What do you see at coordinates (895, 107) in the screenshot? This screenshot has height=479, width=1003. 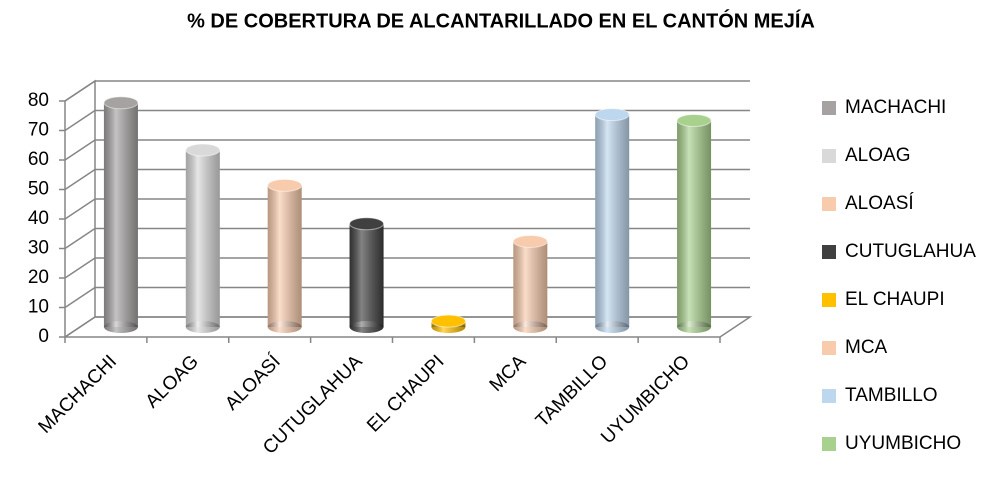 I see `legend-label: MACHACHI` at bounding box center [895, 107].